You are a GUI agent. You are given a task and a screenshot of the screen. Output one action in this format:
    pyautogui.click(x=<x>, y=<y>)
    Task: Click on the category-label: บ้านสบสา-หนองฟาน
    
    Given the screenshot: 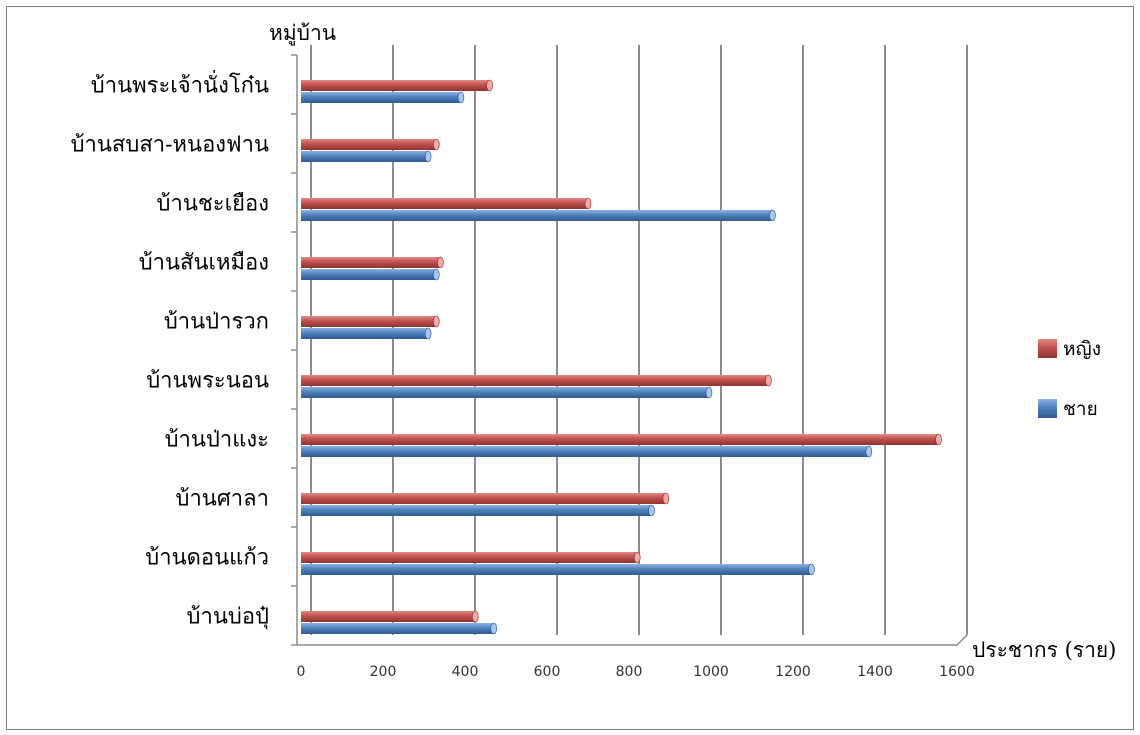 What is the action you would take?
    pyautogui.click(x=170, y=145)
    